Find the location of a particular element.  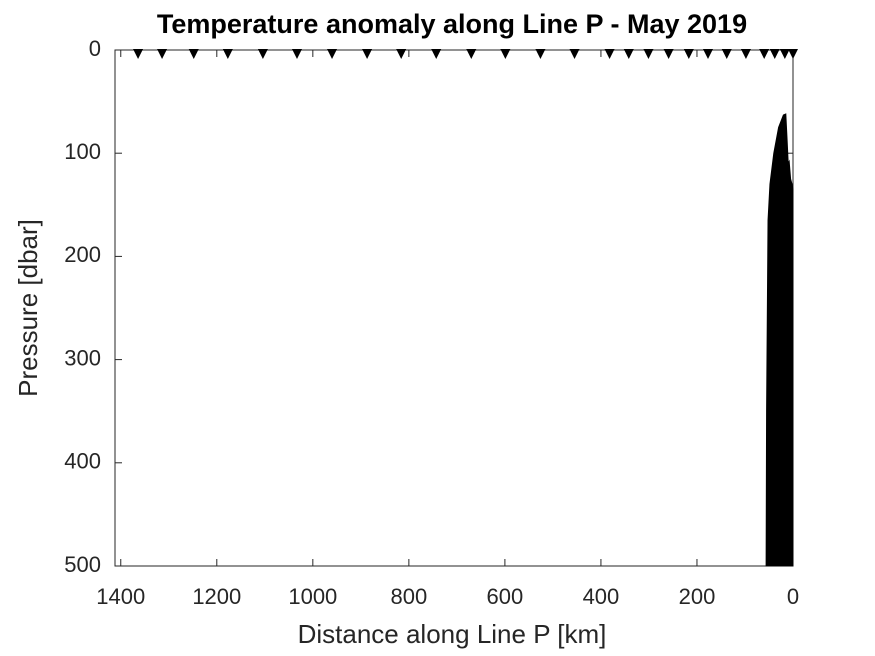

bathymetry is located at coordinates (779, 340).